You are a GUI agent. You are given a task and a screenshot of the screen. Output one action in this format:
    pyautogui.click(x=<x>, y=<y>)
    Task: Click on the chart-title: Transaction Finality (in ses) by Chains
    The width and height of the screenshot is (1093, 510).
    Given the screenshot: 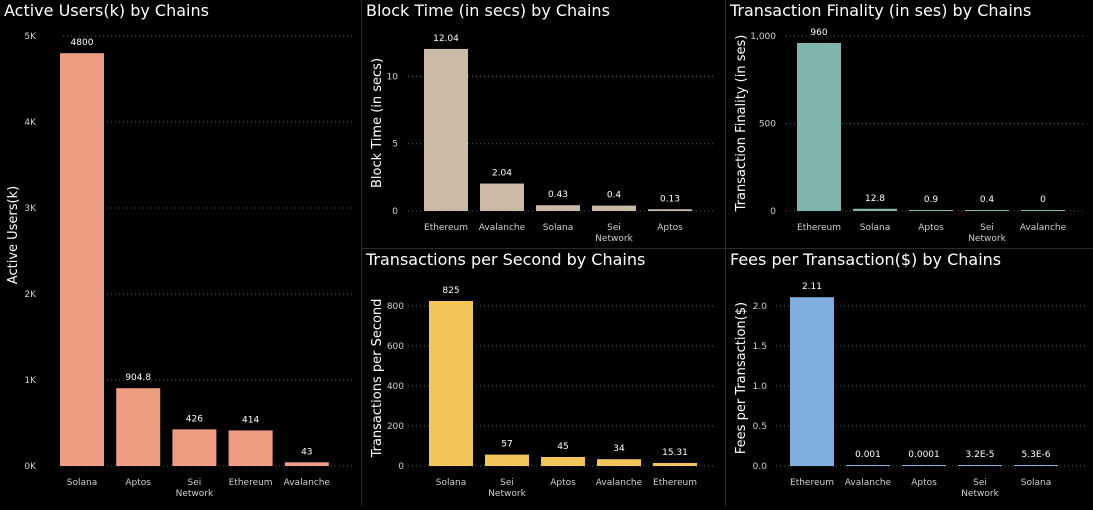 What is the action you would take?
    pyautogui.click(x=880, y=10)
    